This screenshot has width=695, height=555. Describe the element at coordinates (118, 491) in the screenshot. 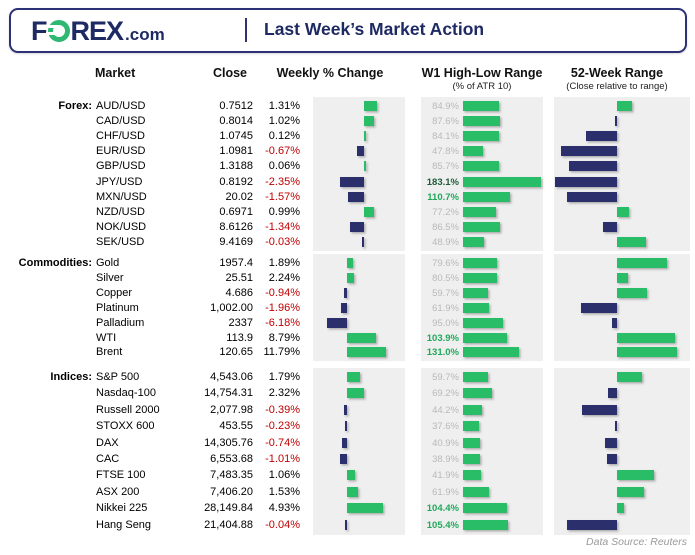

I see `market-label: ASX 200` at that location.